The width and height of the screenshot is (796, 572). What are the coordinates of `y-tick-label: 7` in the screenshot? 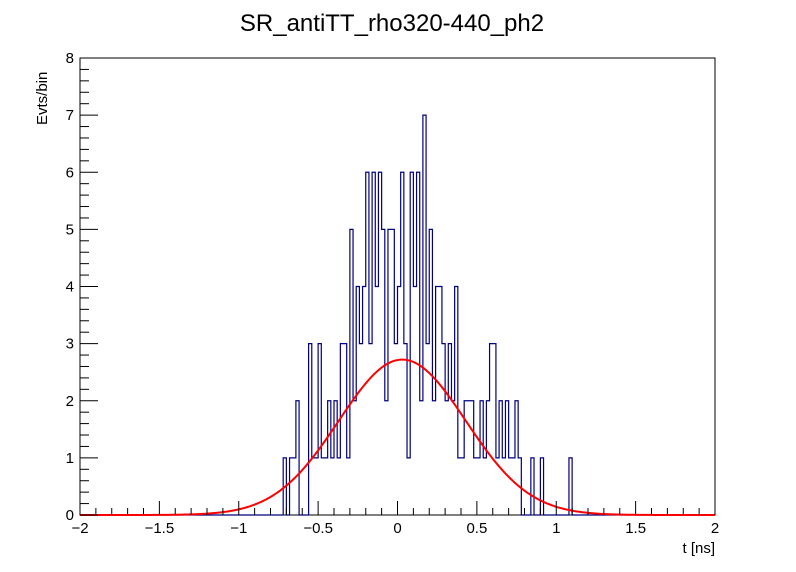 It's located at (70, 115).